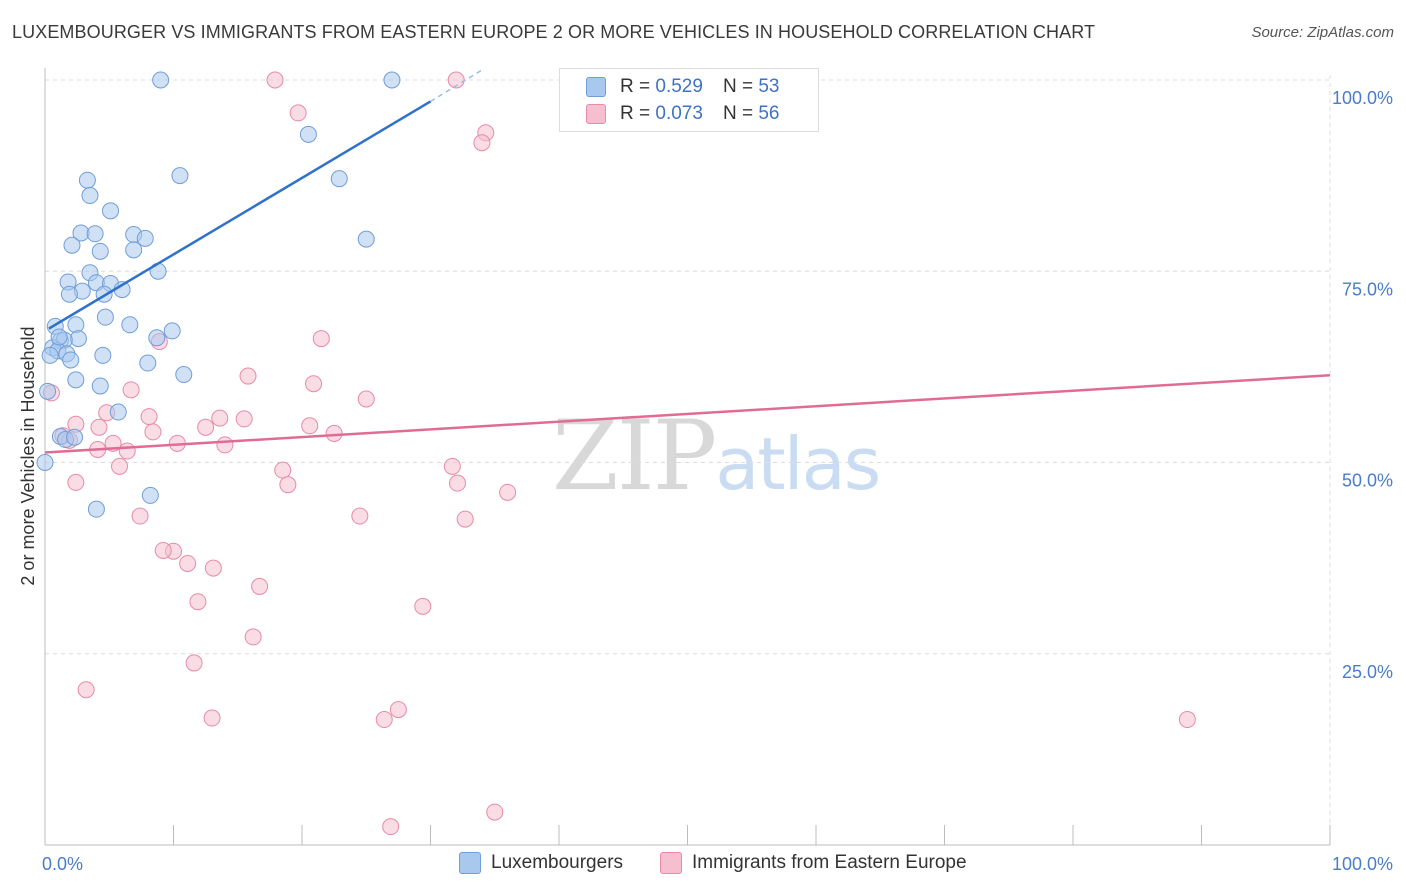 The width and height of the screenshot is (1406, 892). I want to click on trend-line-luxembourgers, so click(240, 215).